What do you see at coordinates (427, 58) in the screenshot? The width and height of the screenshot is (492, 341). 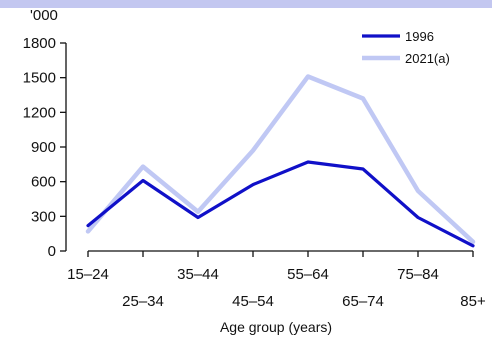 I see `legend-label: 2021(a)` at bounding box center [427, 58].